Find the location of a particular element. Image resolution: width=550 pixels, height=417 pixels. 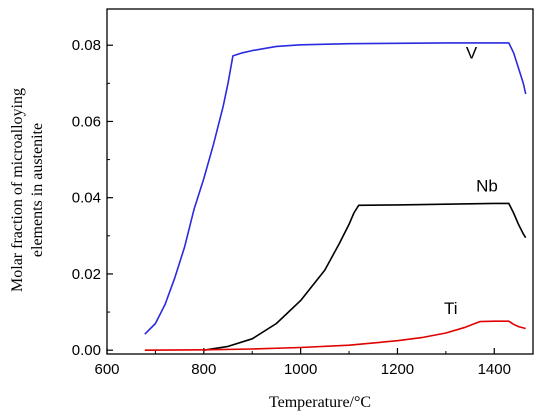

x-tick-label: 1400 is located at coordinates (494, 369).